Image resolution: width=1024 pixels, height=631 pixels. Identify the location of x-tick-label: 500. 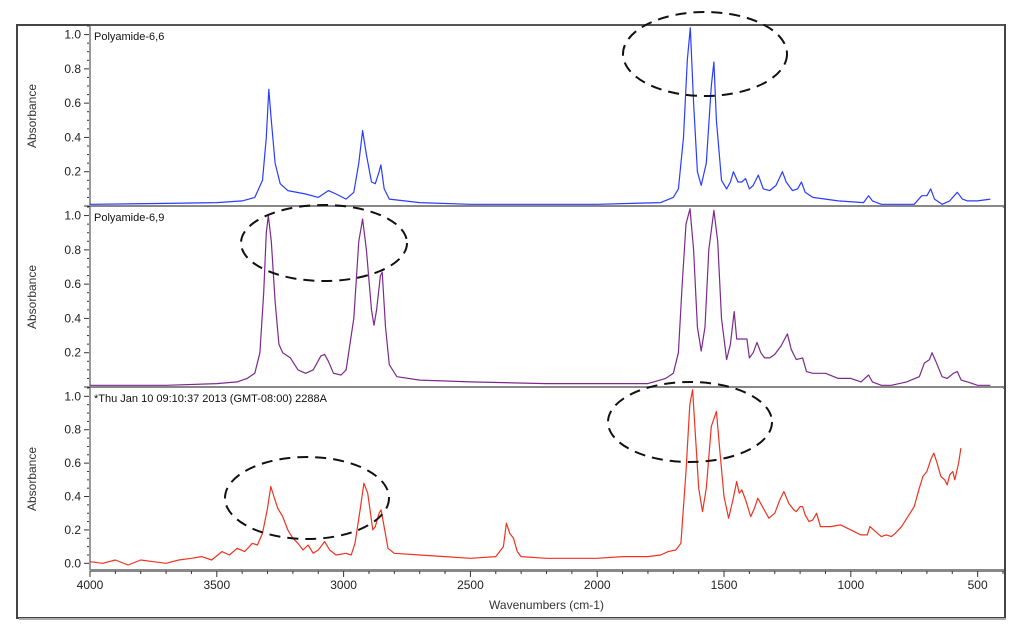
(978, 585).